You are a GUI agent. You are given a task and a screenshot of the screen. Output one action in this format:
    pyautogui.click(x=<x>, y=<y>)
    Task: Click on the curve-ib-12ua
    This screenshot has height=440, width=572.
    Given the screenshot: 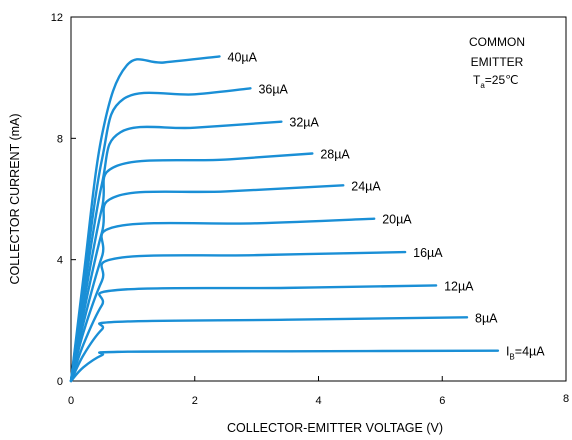 What is the action you would take?
    pyautogui.click(x=253, y=333)
    